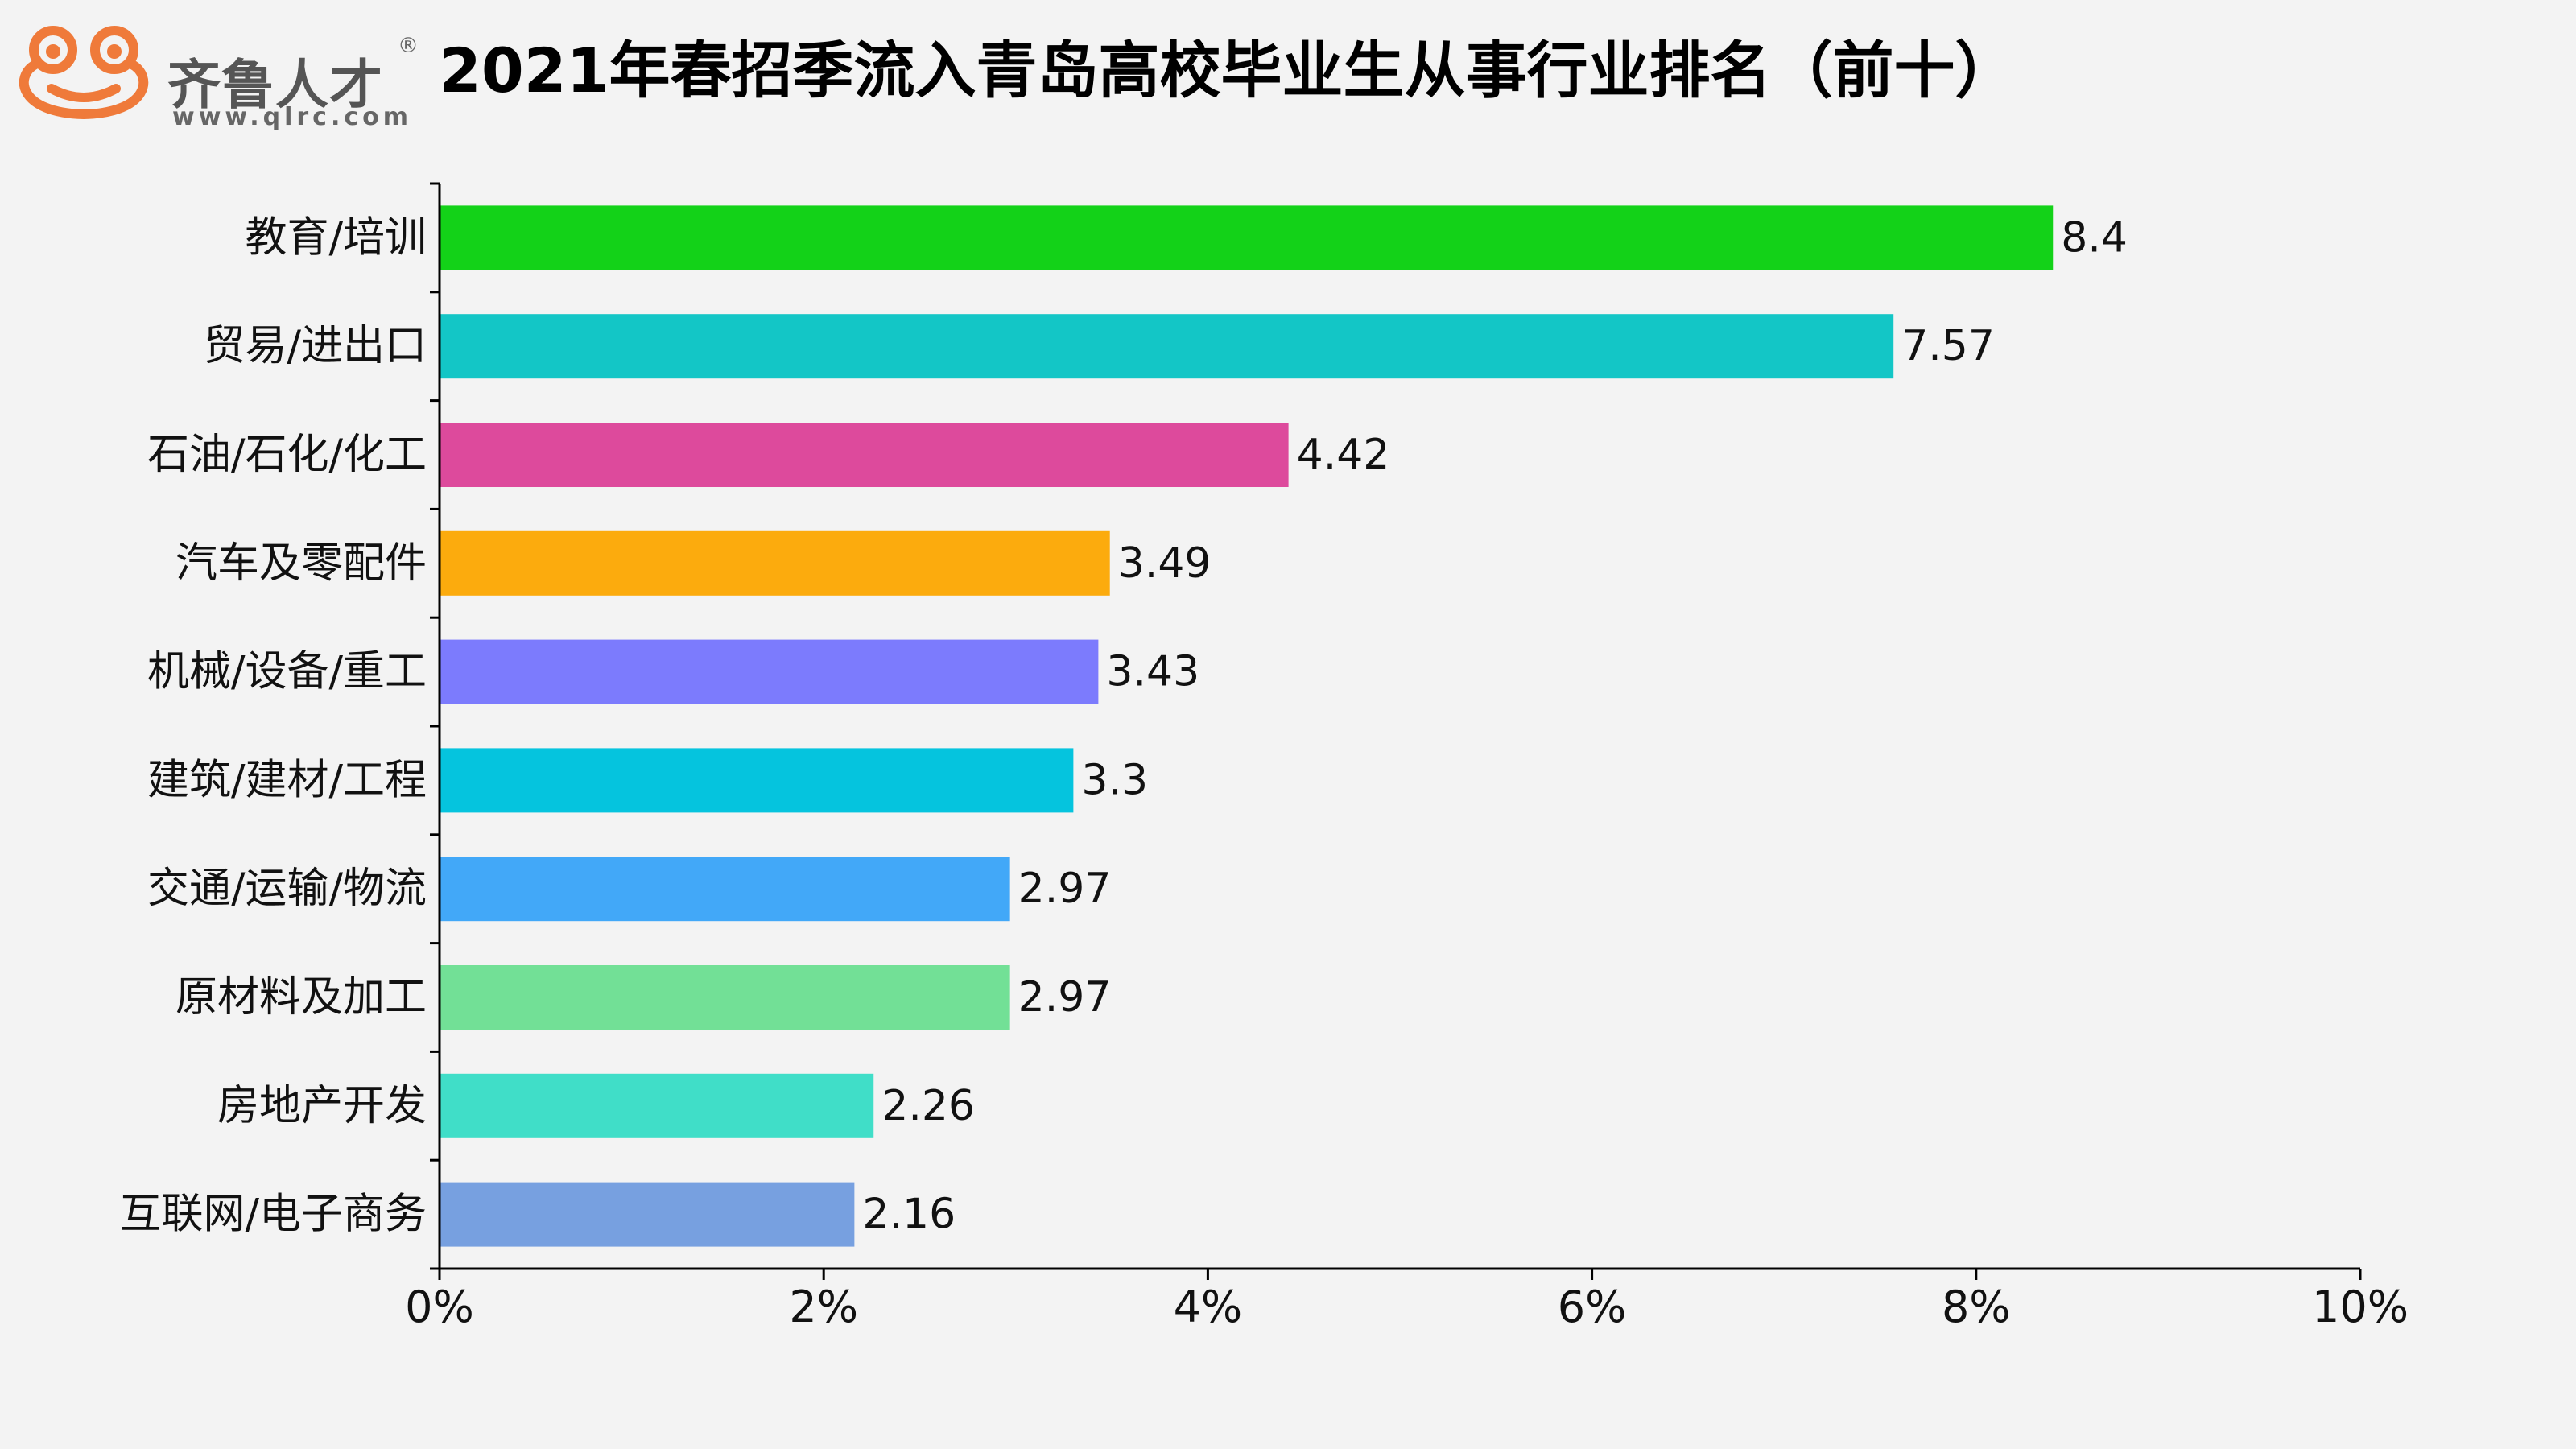 This screenshot has width=2576, height=1449. Describe the element at coordinates (1208, 1307) in the screenshot. I see `x-tick-label-2: 4%` at that location.